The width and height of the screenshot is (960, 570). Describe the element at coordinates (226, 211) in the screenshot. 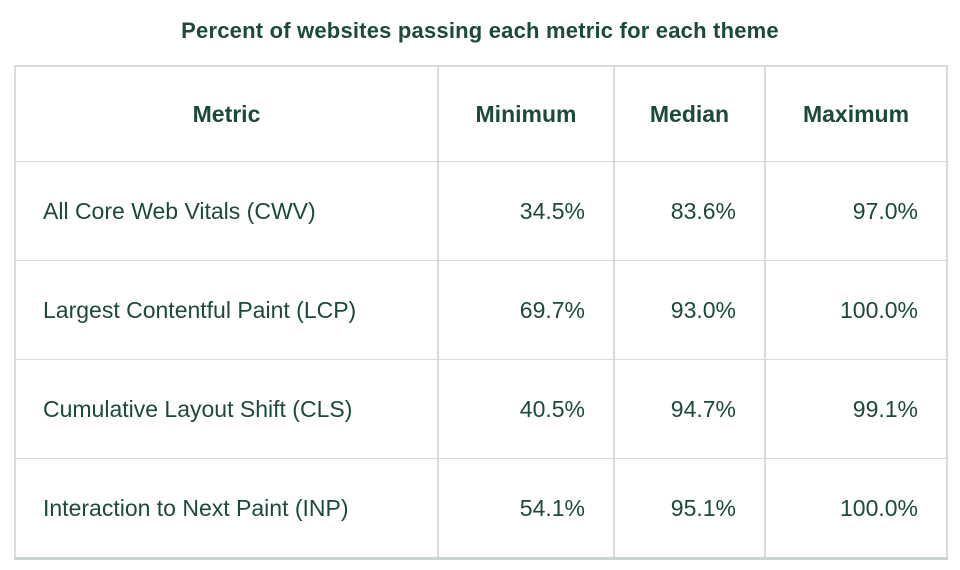

I see `metric-name-cell: All Core Web Vitals (CWV)` at that location.